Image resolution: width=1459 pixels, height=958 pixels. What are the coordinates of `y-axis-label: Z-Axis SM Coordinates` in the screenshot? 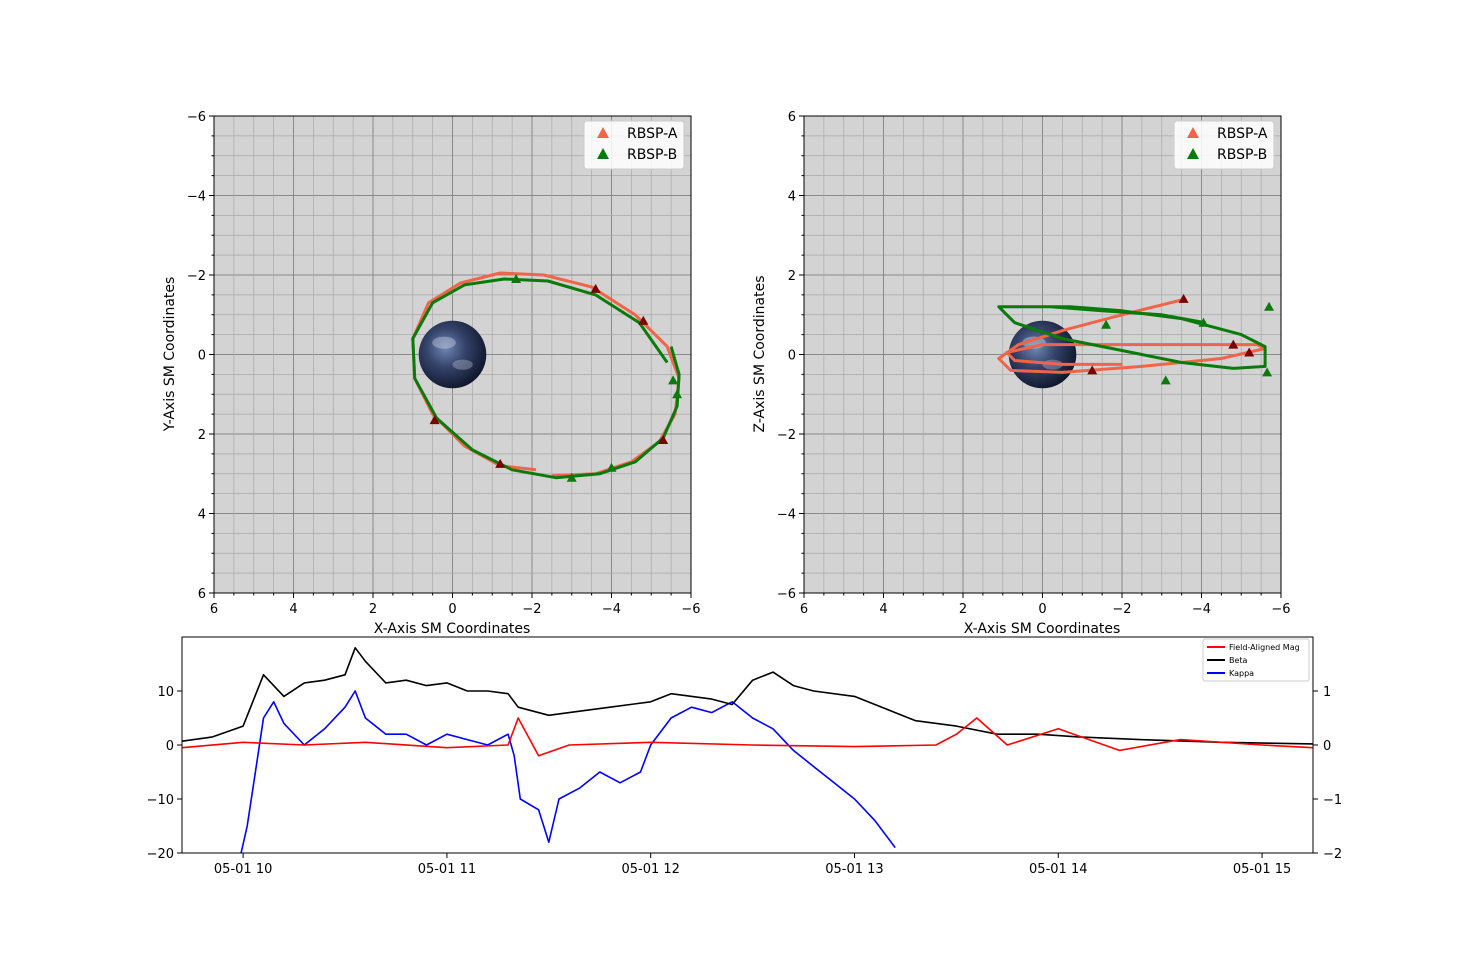 It's located at (760, 353).